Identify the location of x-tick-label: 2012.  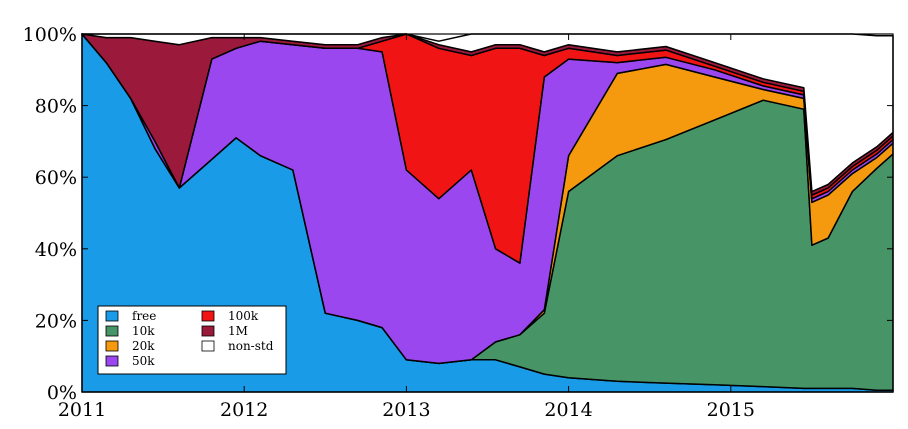
(244, 410).